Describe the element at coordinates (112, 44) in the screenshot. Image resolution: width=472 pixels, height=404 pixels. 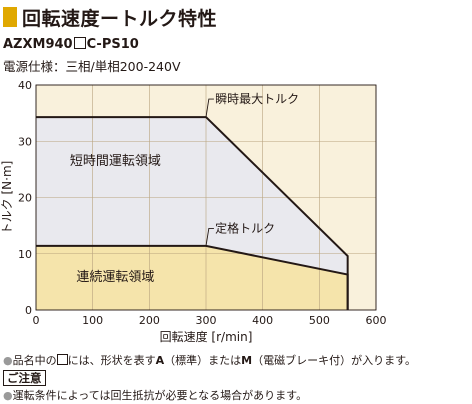
I see `model-suffix: C-PS10` at that location.